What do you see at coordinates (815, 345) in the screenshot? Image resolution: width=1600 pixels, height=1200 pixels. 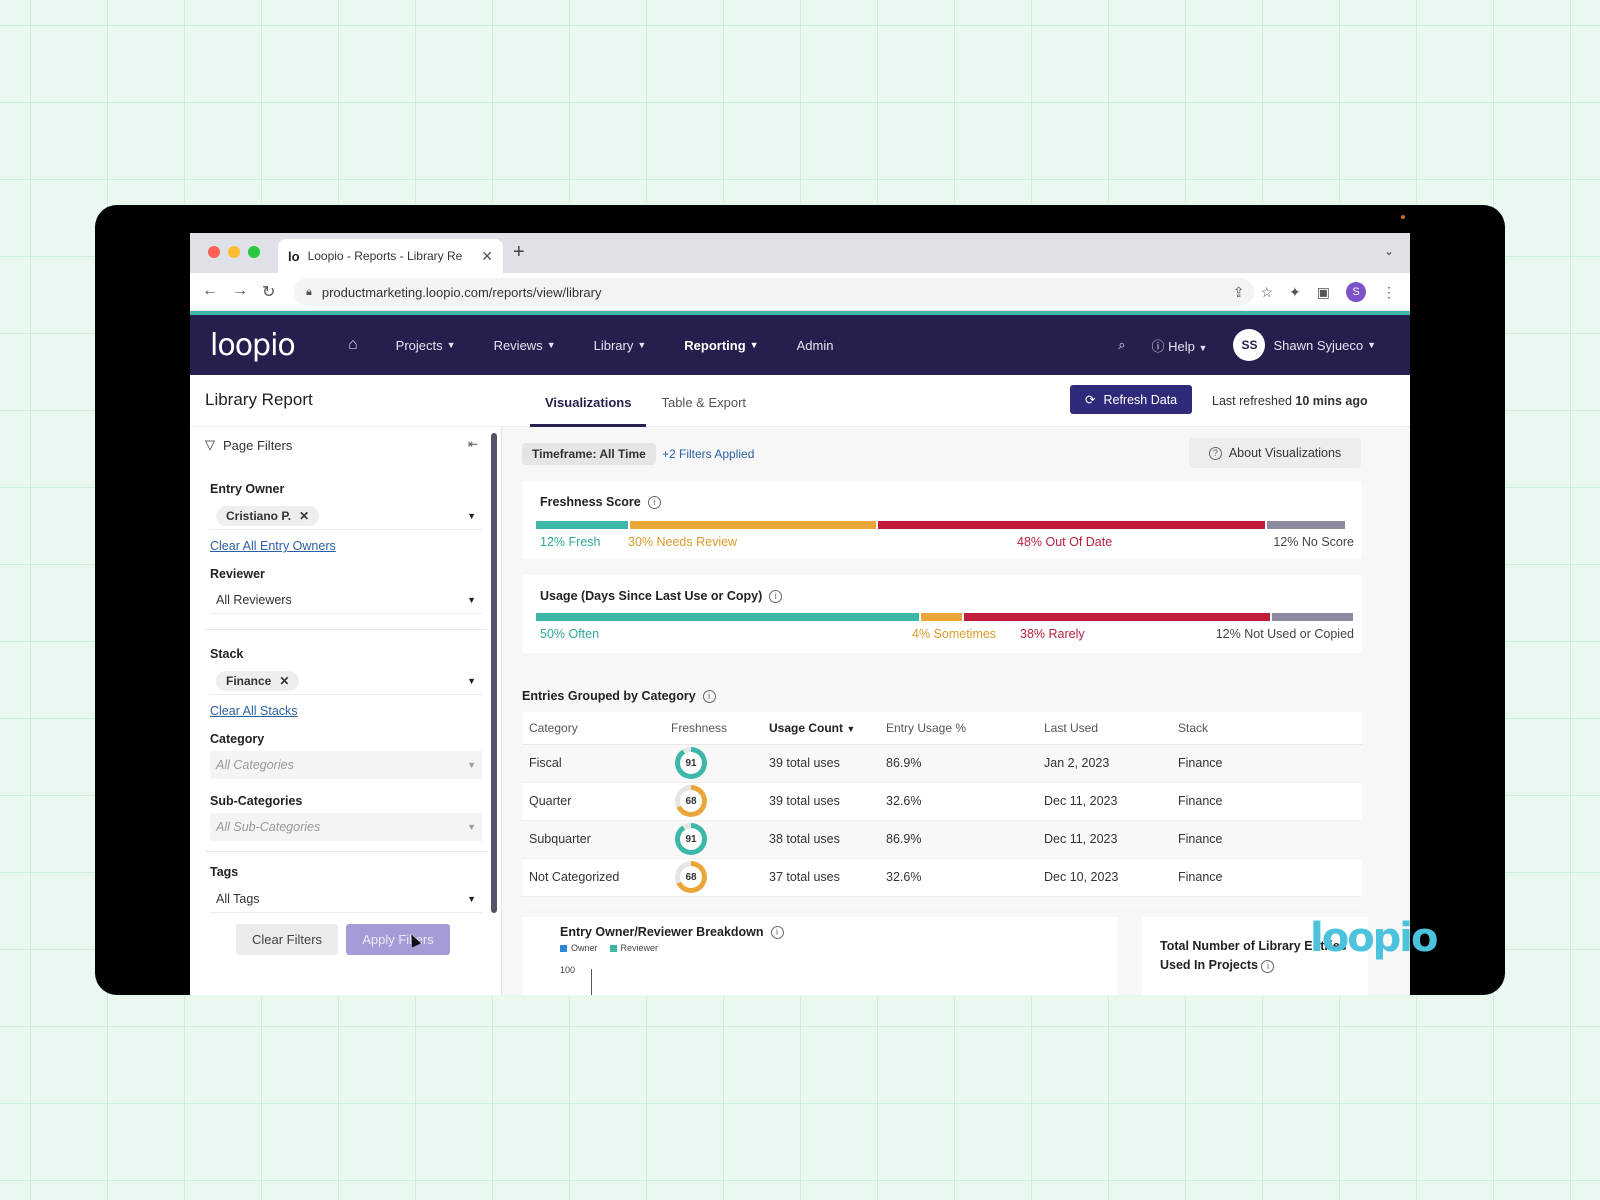 I see `nav-admin: Admin` at bounding box center [815, 345].